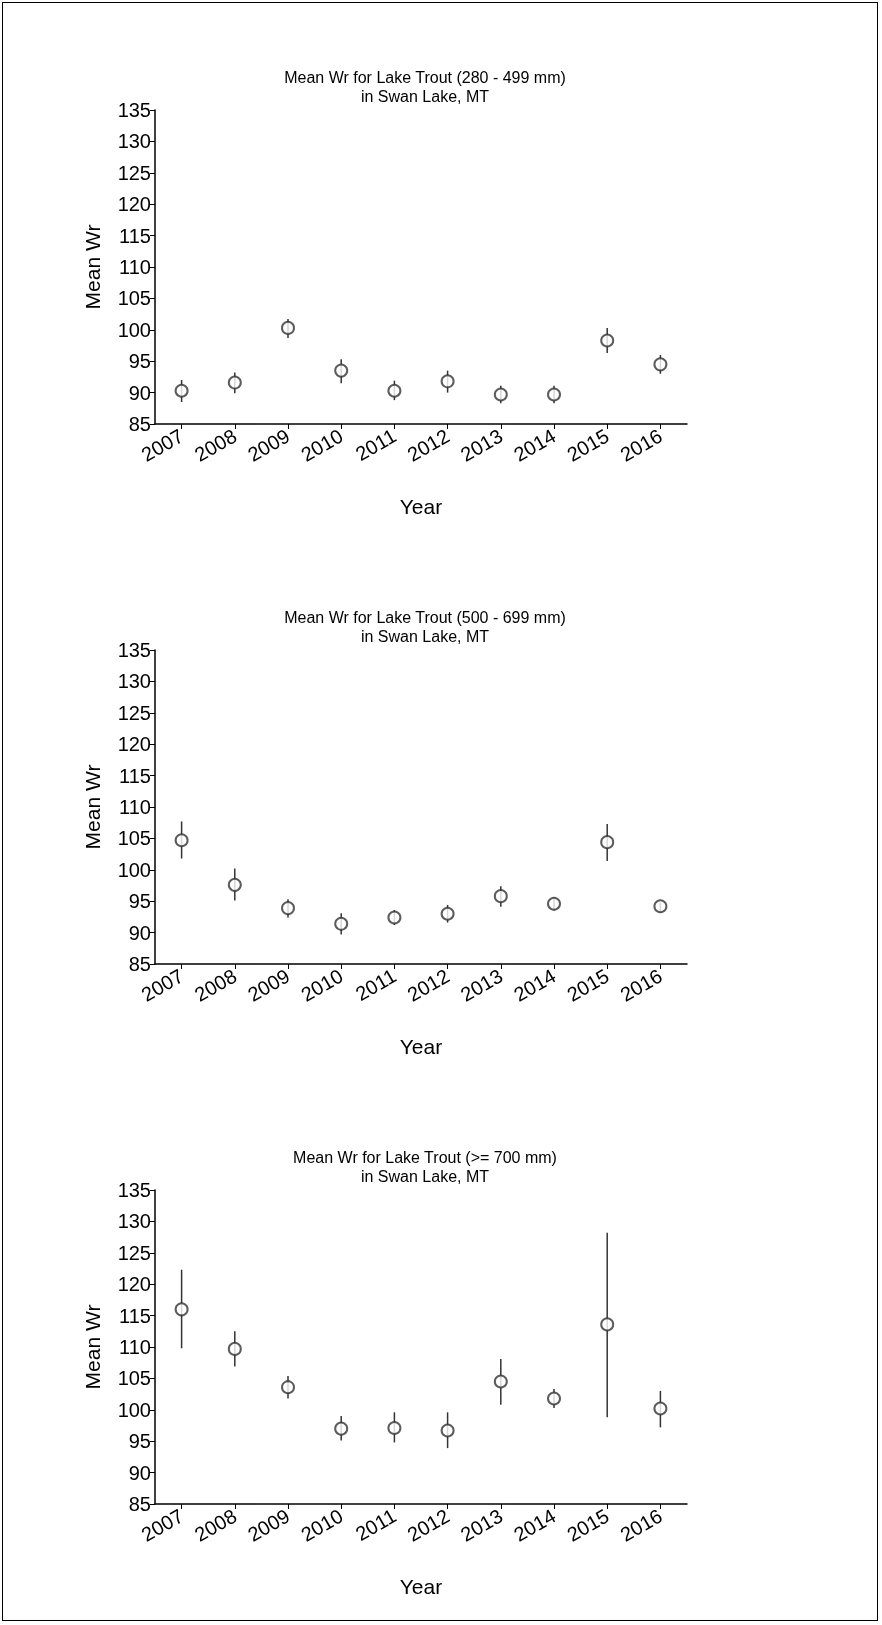  What do you see at coordinates (425, 87) in the screenshot?
I see `chart-title: Mean Wr for Lake Trout (280 - 499 mm) in Swan Lake, MT` at bounding box center [425, 87].